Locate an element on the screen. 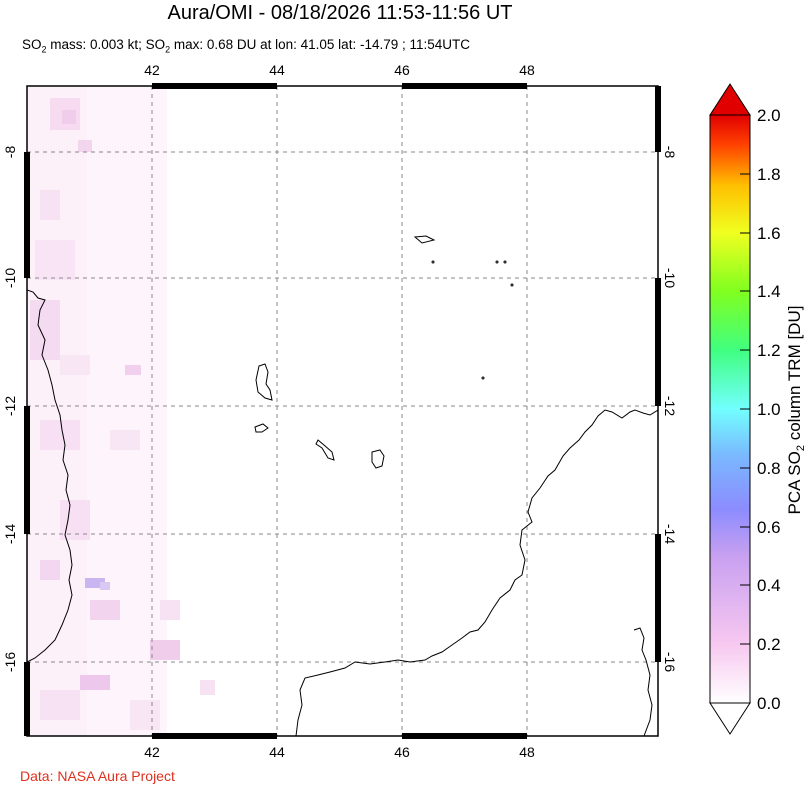  lat-label-left: -16 is located at coordinates (10, 662).